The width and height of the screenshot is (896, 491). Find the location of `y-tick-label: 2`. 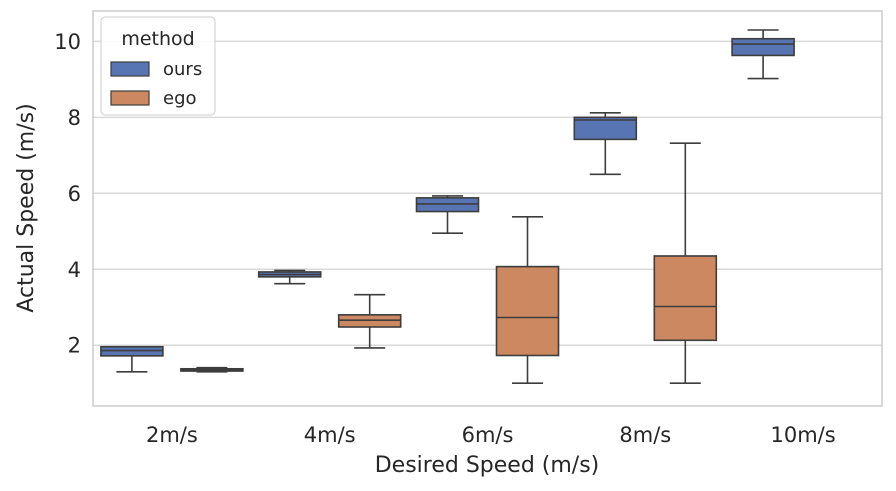

y-tick-label: 2 is located at coordinates (74, 346).